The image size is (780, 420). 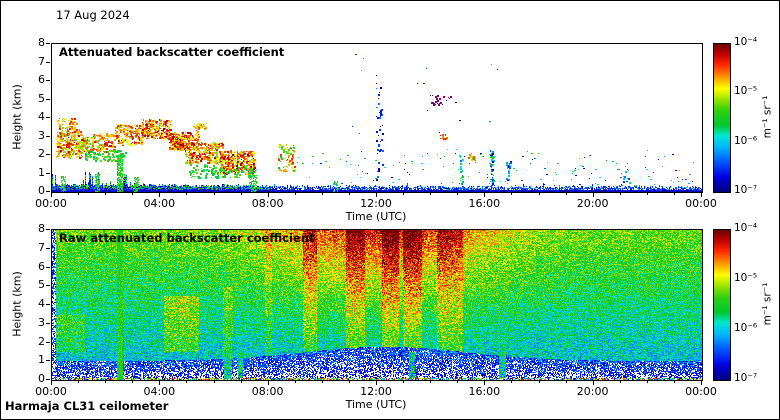 What do you see at coordinates (41, 341) in the screenshot?
I see `y-tick-label: 2` at bounding box center [41, 341].